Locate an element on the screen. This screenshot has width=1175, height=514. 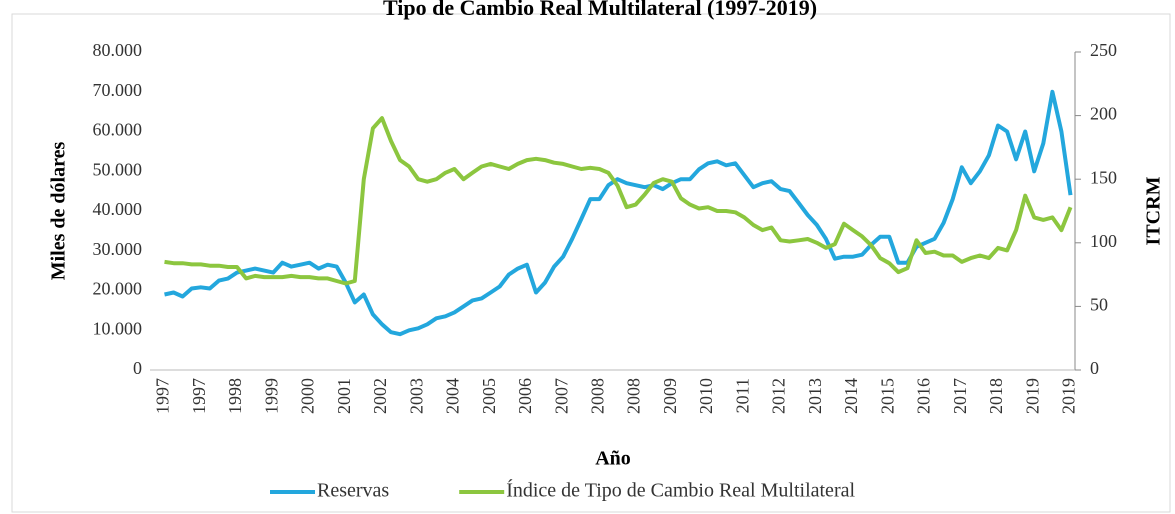
x-tick-label: 2002 is located at coordinates (380, 396).